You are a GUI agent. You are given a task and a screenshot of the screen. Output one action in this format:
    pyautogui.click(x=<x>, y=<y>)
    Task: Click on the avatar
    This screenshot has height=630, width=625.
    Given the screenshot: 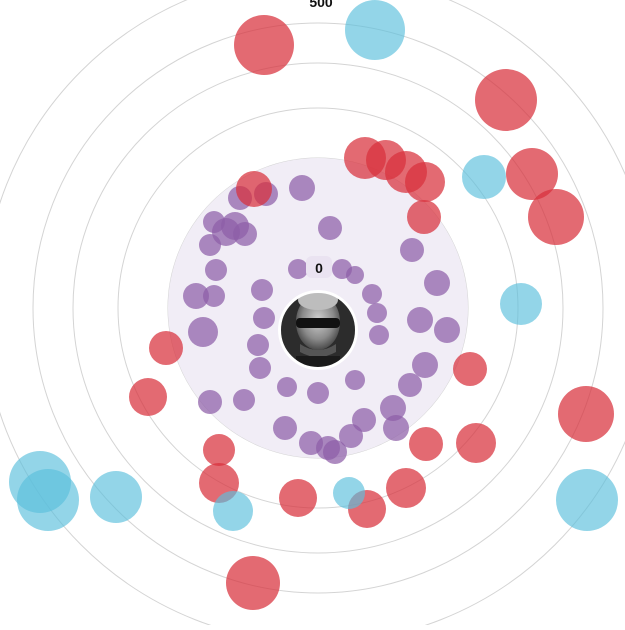 What is the action you would take?
    pyautogui.click(x=318, y=333)
    